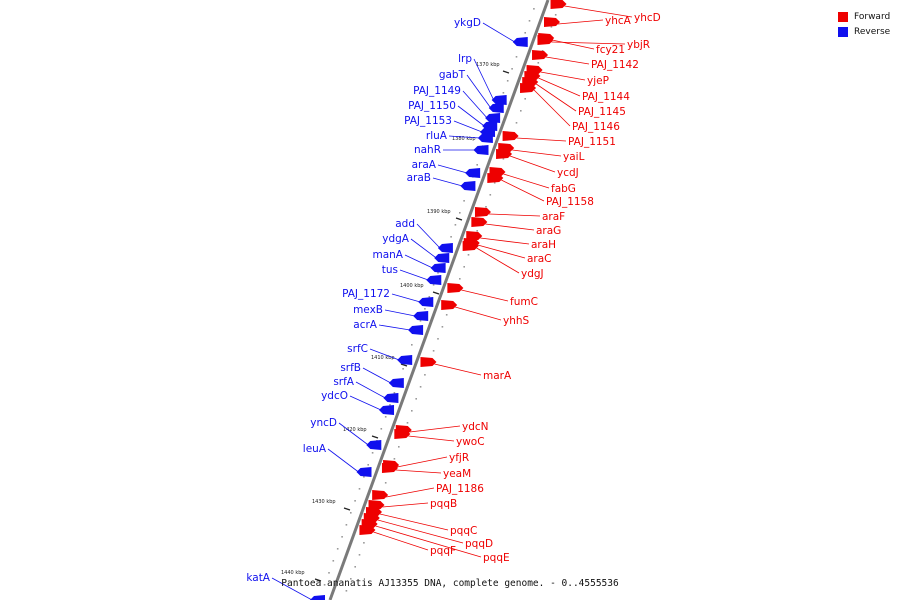 This screenshot has width=900, height=600. I want to click on forward-gene-araG: araG, so click(516, 227).